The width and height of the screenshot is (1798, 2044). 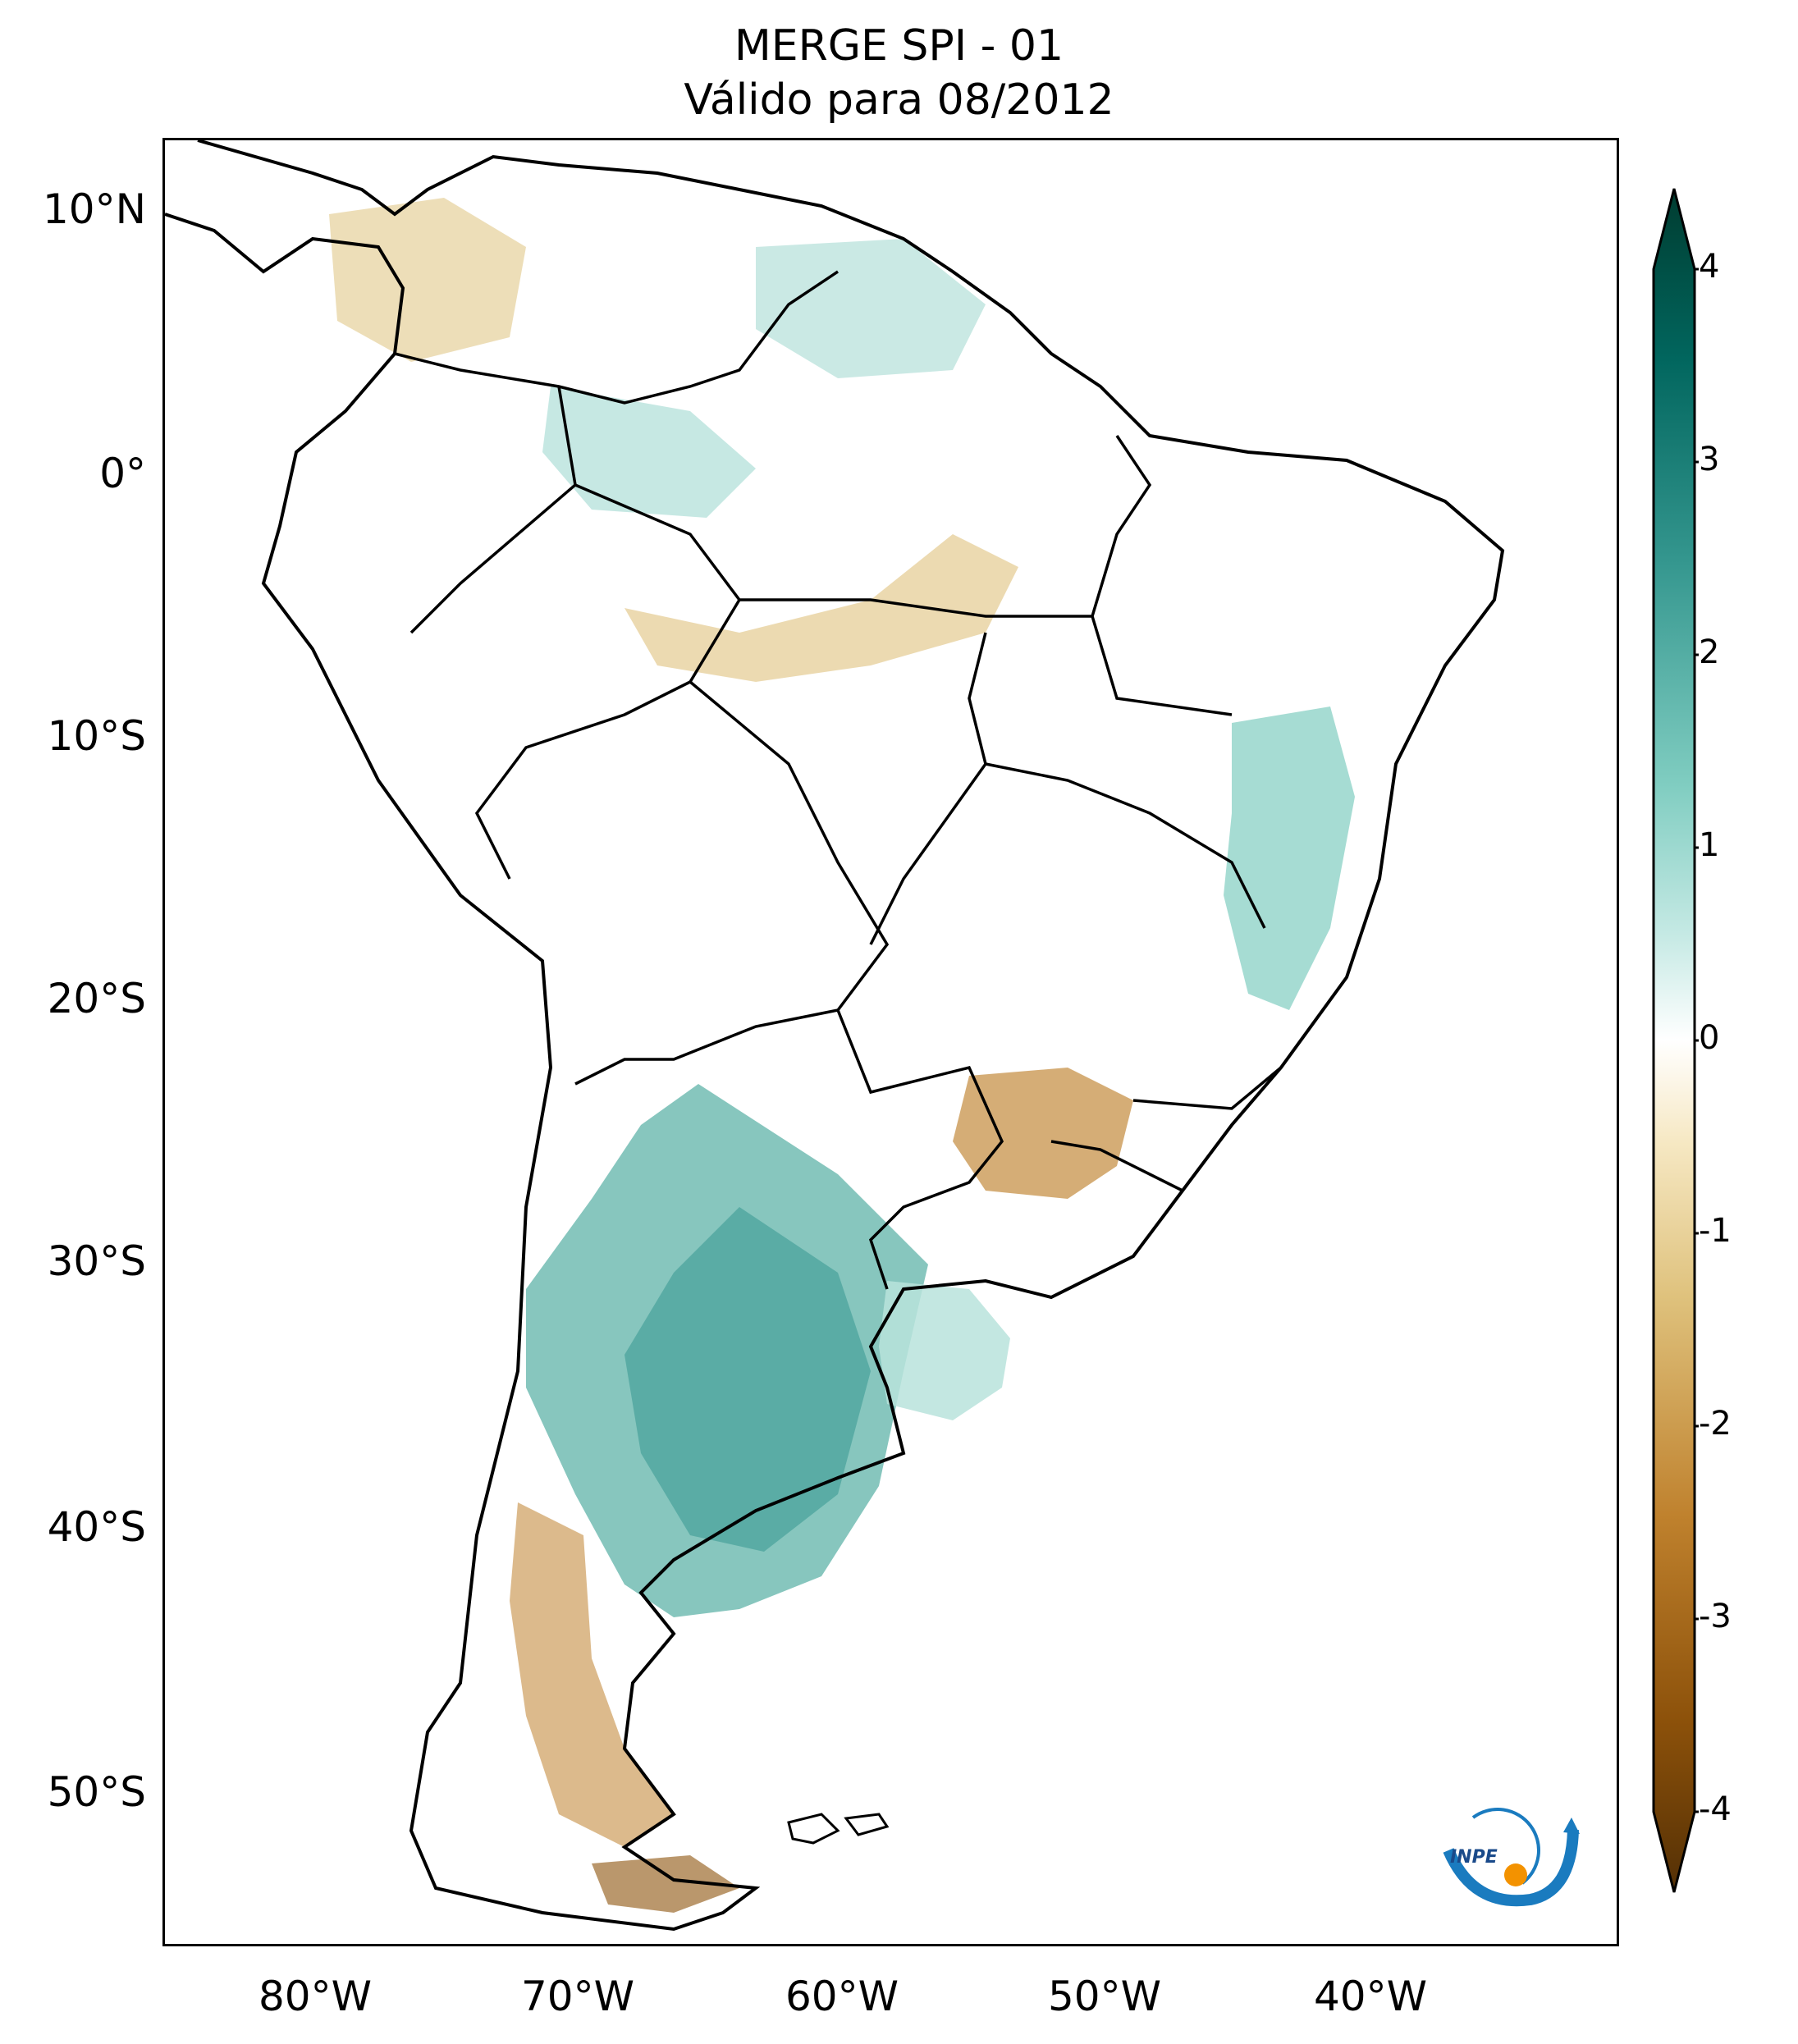 What do you see at coordinates (1709, 459) in the screenshot?
I see `colorbar-label-3: 3` at bounding box center [1709, 459].